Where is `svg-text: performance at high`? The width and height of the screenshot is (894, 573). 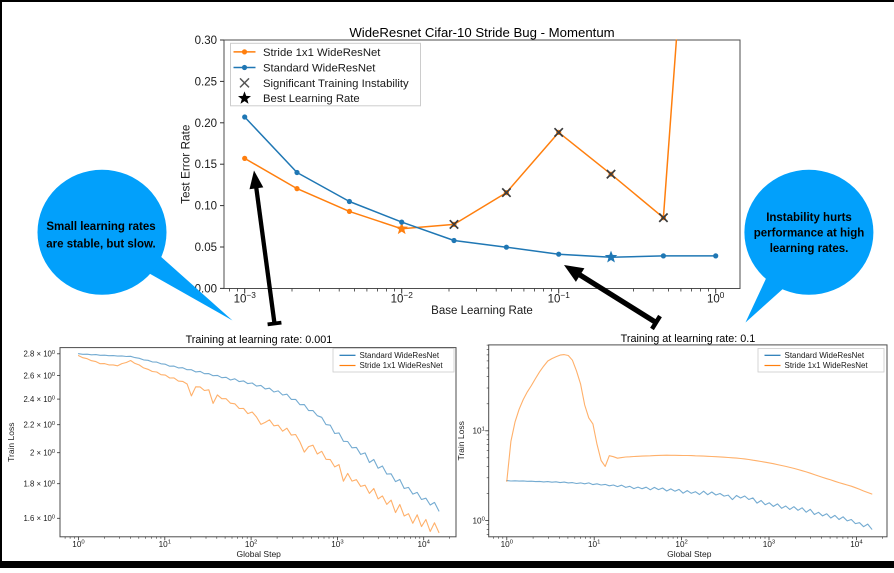
svg-text: performance at high is located at coordinates (809, 234).